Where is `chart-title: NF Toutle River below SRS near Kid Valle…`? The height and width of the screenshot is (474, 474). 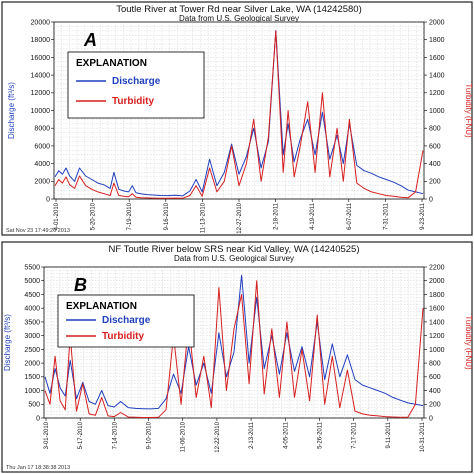 chart-title: NF Toutle River below SRS near Kid Valle… is located at coordinates (234, 249).